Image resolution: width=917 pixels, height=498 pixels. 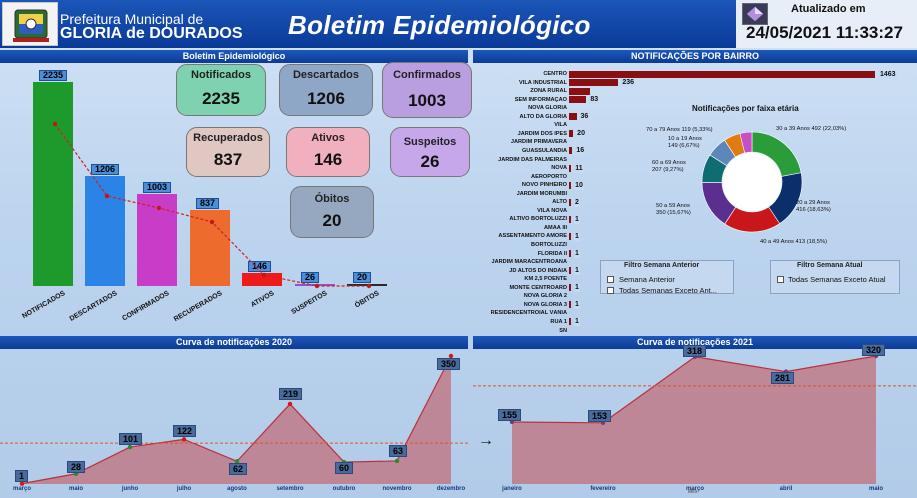 What do you see at coordinates (310, 277) in the screenshot?
I see `bar-value-label: 26` at bounding box center [310, 277].